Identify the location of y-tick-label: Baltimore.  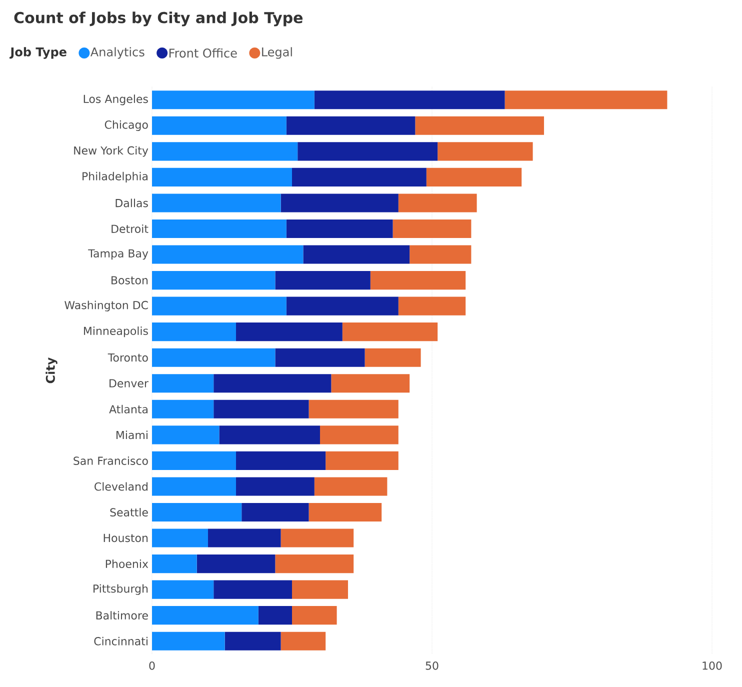
(122, 615).